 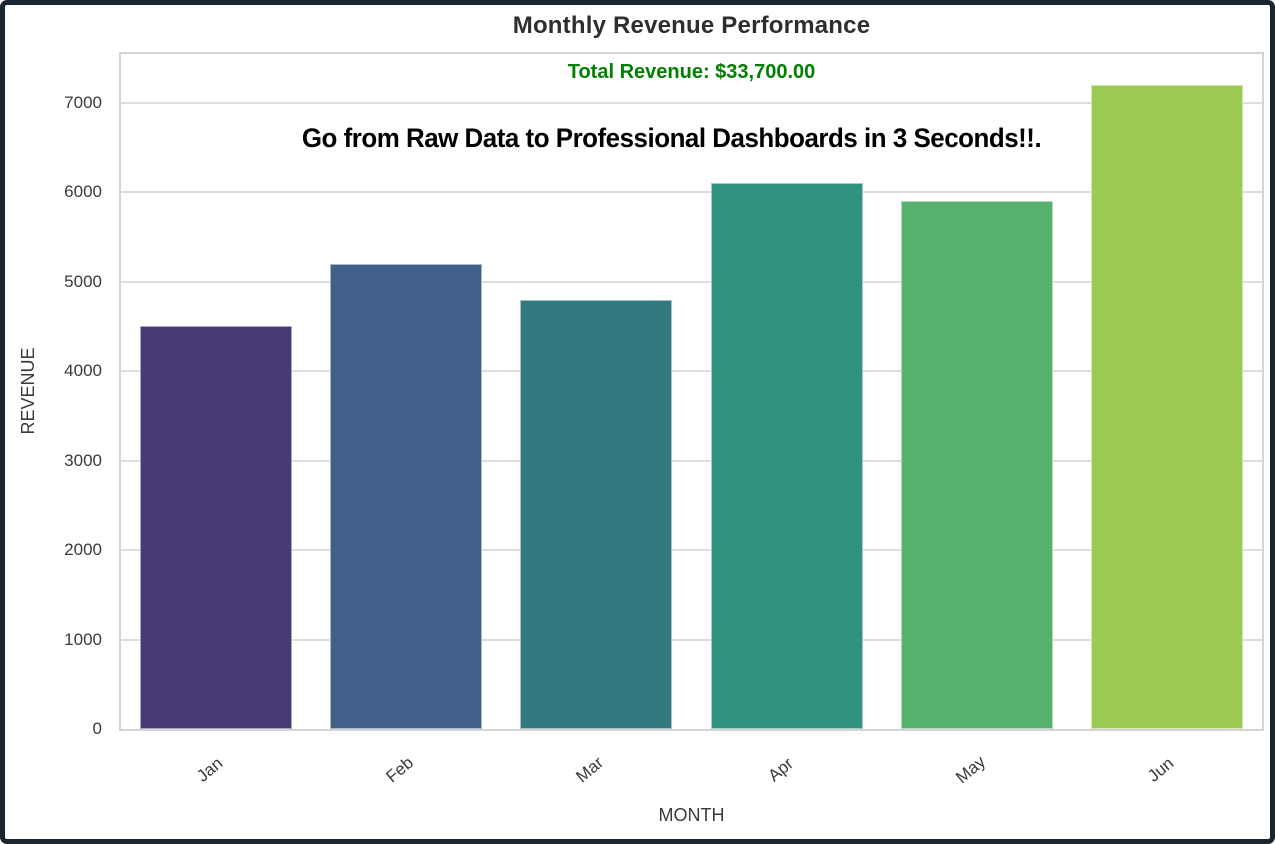 What do you see at coordinates (596, 514) in the screenshot?
I see `bar-mar` at bounding box center [596, 514].